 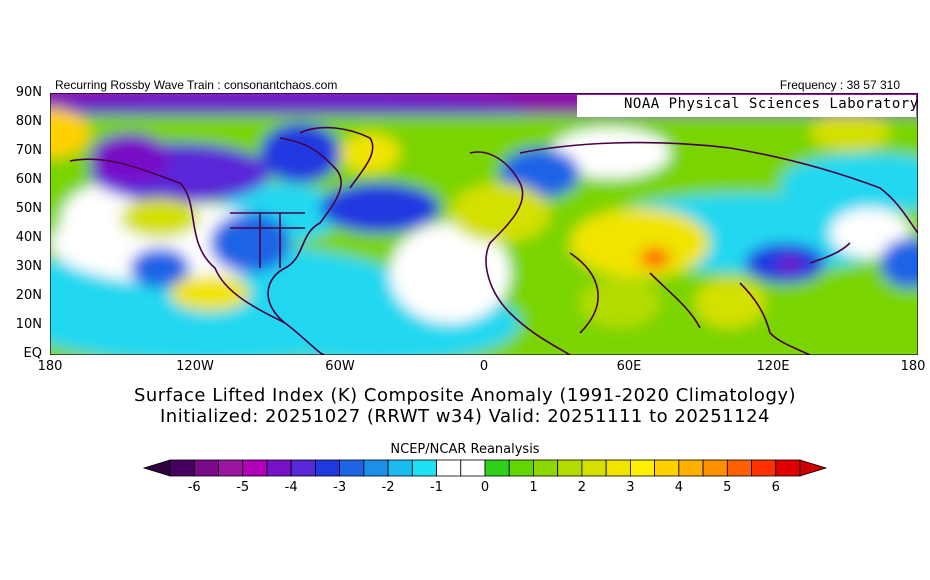 I want to click on colorbar-tick-label: 5, so click(x=727, y=487).